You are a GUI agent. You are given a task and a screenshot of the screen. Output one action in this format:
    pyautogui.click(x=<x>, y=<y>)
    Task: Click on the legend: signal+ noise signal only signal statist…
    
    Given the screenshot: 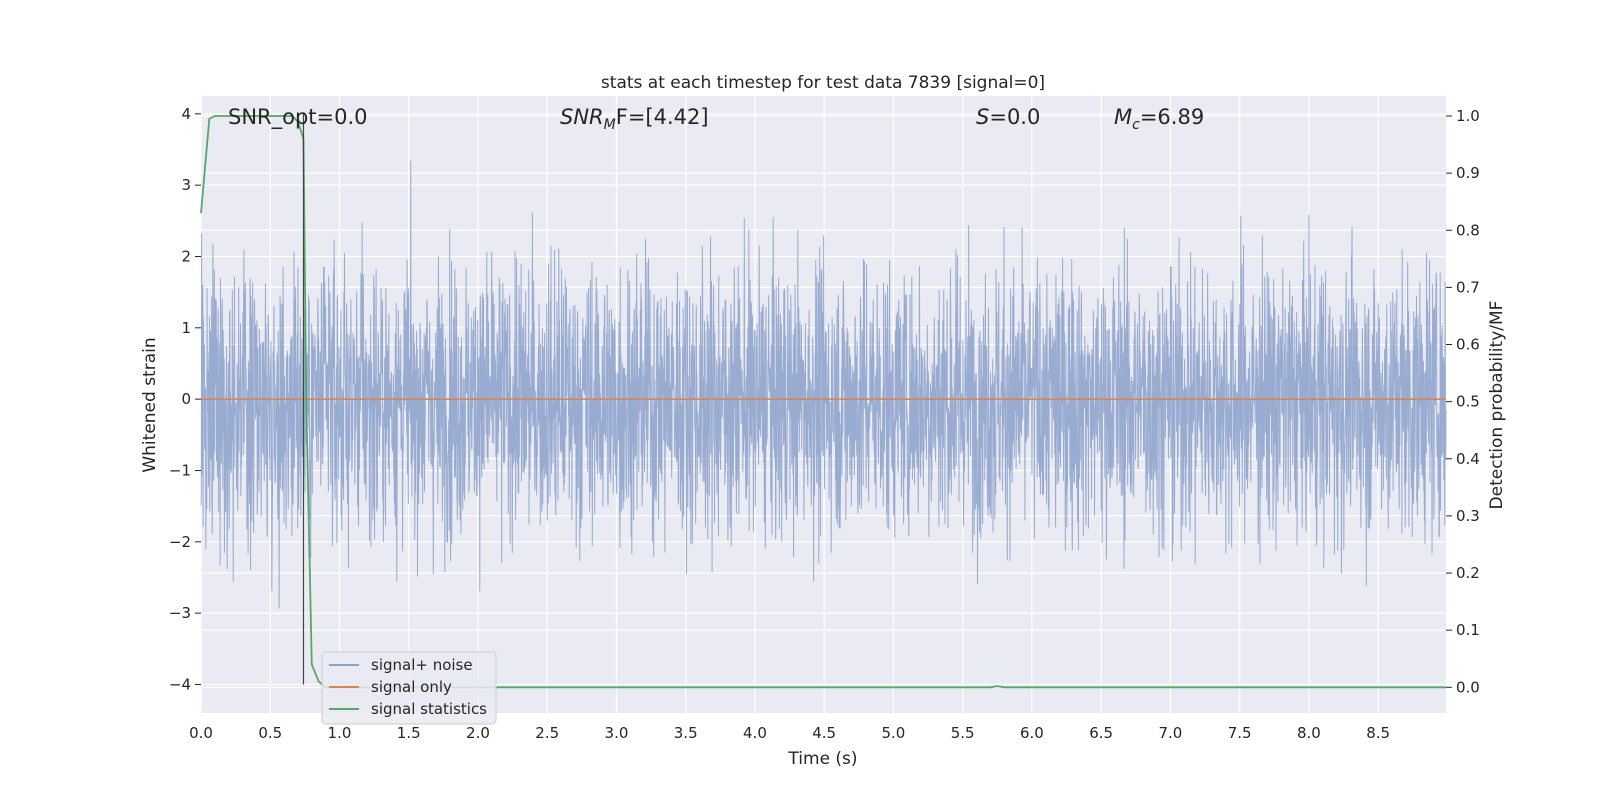 What is the action you would take?
    pyautogui.click(x=409, y=688)
    